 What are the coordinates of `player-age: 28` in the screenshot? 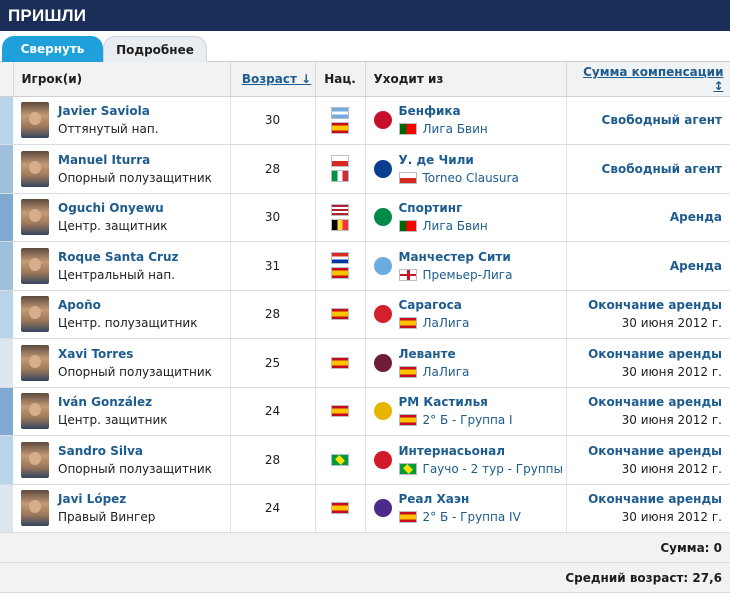 It's located at (273, 460).